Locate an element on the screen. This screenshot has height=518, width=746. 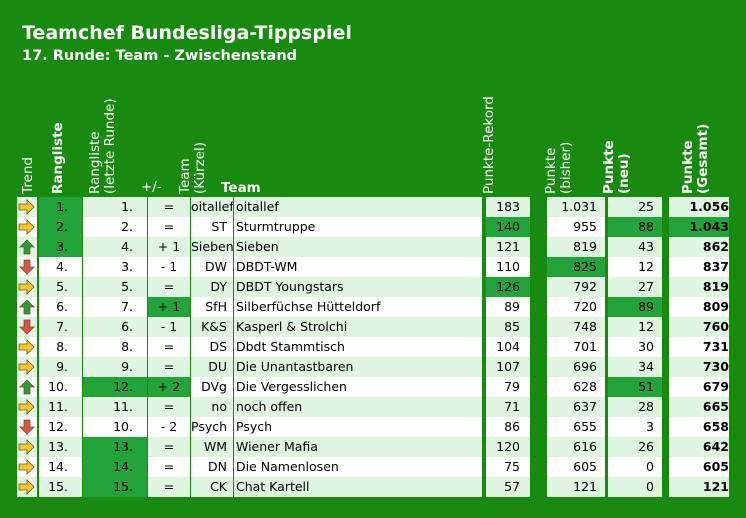
cell-neu: 51 is located at coordinates (635, 387).